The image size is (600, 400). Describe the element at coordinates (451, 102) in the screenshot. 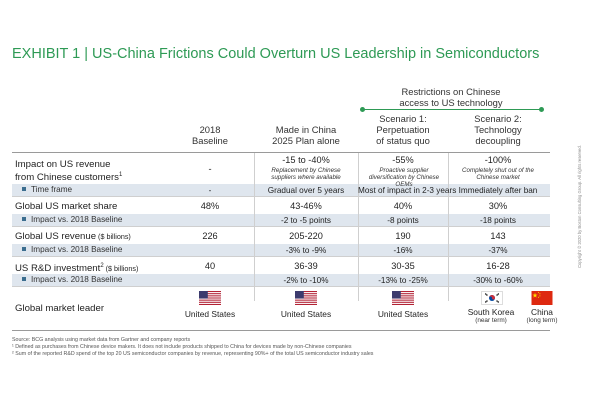

I see `restrictions-header-line2: access to US technology` at that location.